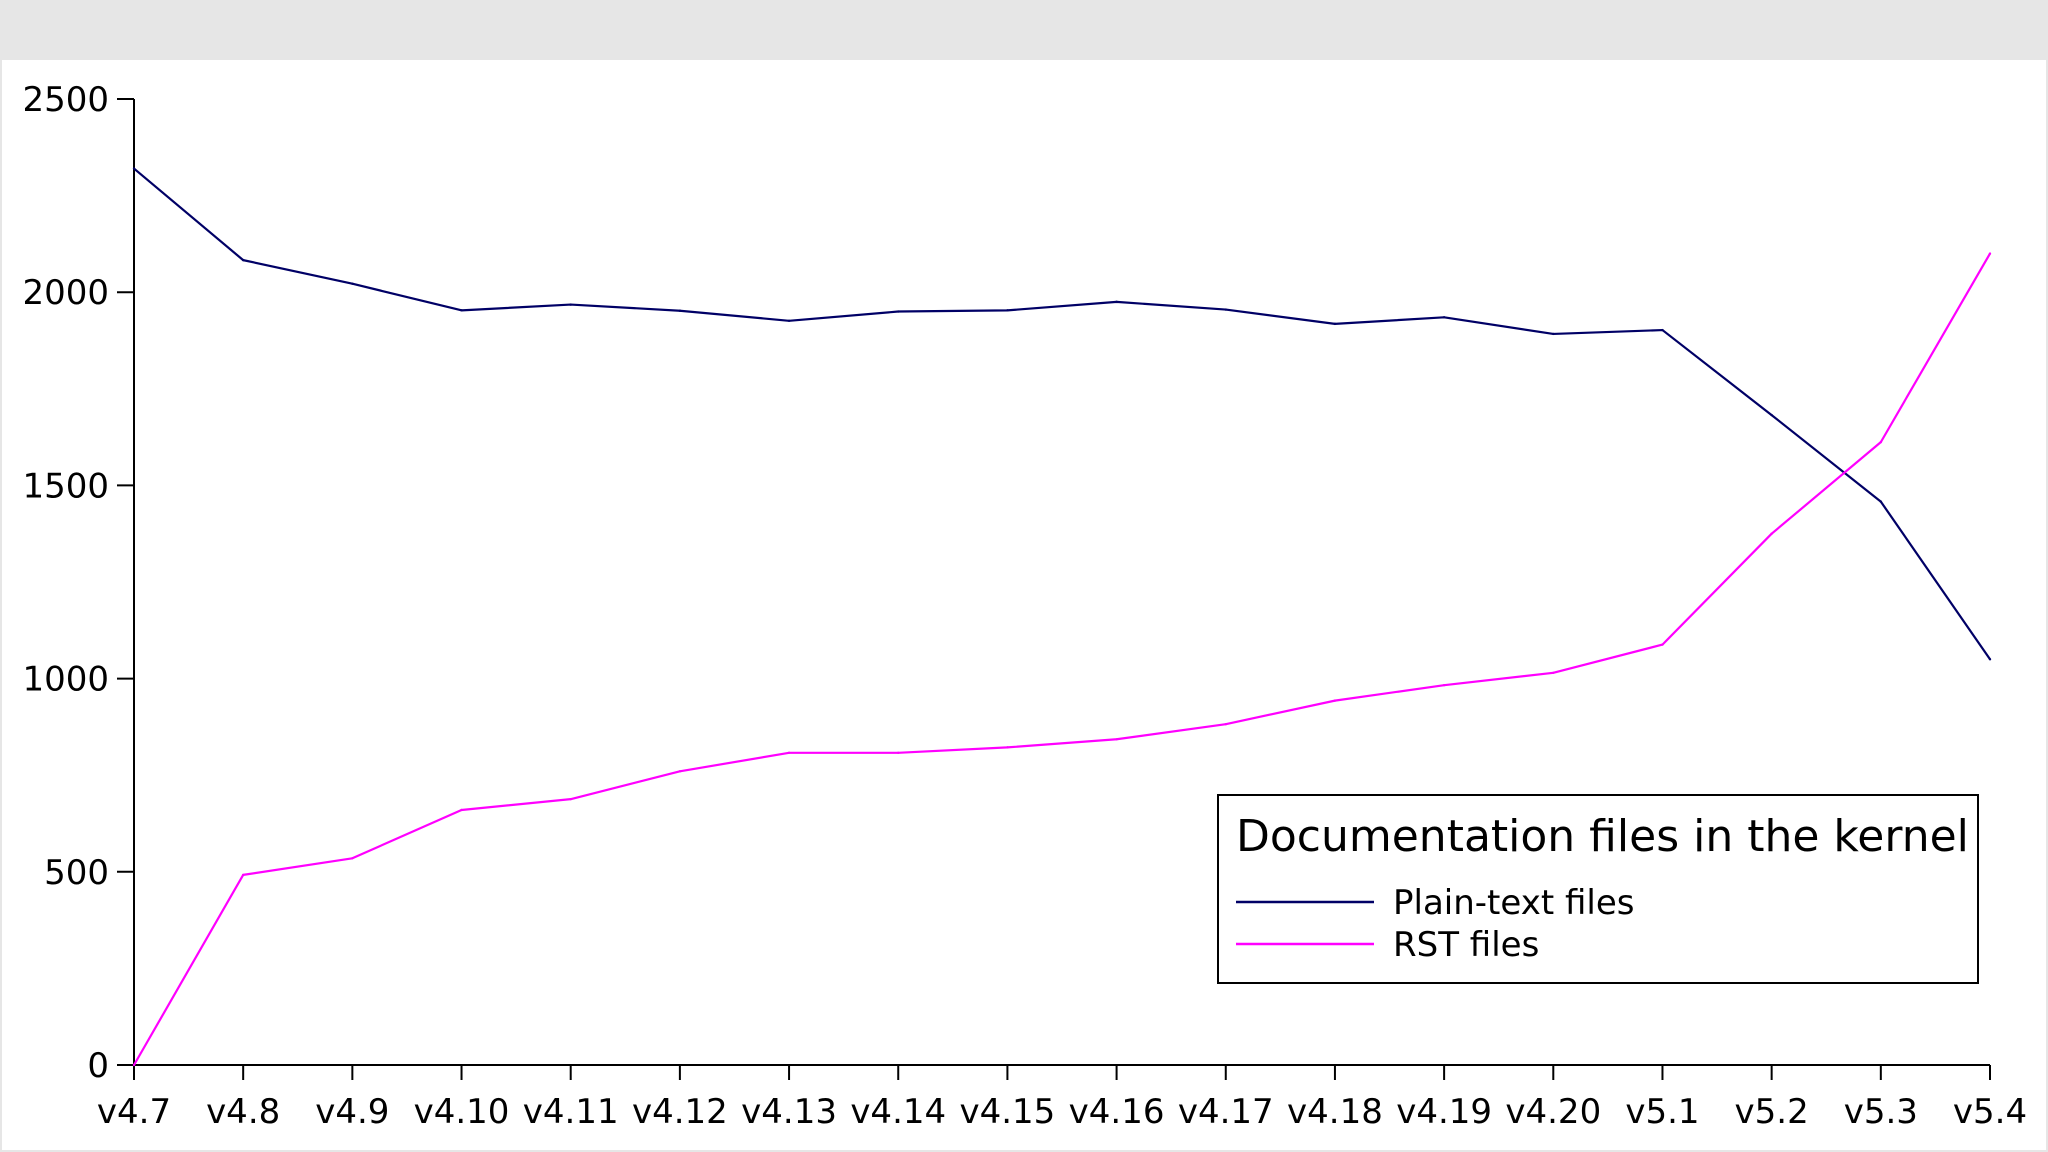 The height and width of the screenshot is (1152, 2048). I want to click on x-tick-label: v4.20, so click(1553, 1112).